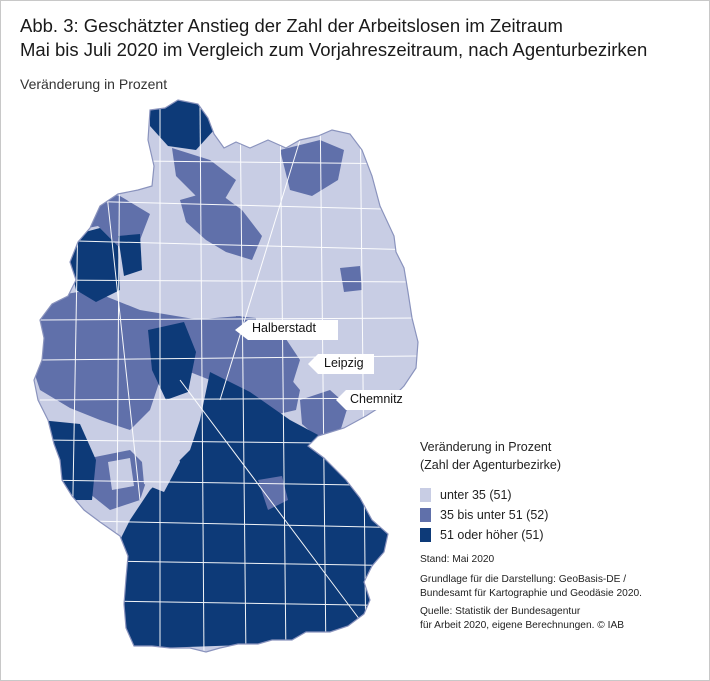 This screenshot has width=710, height=681. I want to click on legend-label-high: 51 oder höher (51), so click(492, 535).